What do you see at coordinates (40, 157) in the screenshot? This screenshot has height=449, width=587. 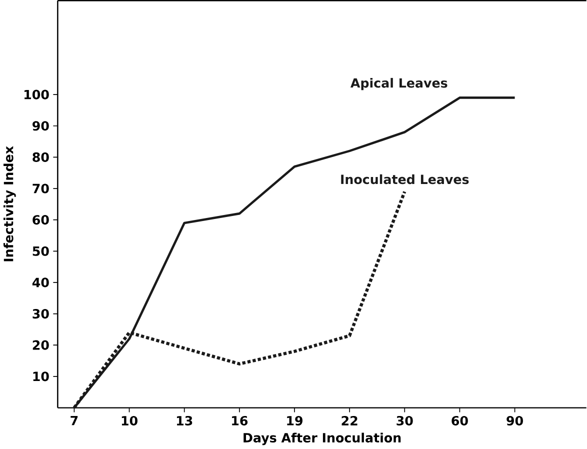 I see `y-tick-label: 80` at bounding box center [40, 157].